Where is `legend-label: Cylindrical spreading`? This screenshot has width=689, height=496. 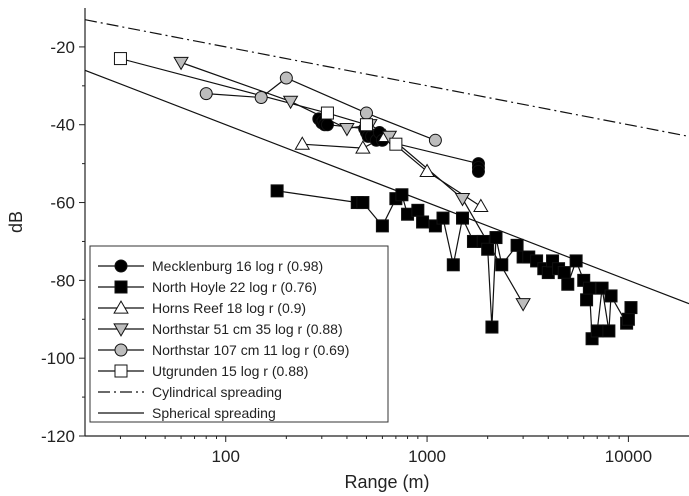 legend-label: Cylindrical spreading is located at coordinates (217, 392).